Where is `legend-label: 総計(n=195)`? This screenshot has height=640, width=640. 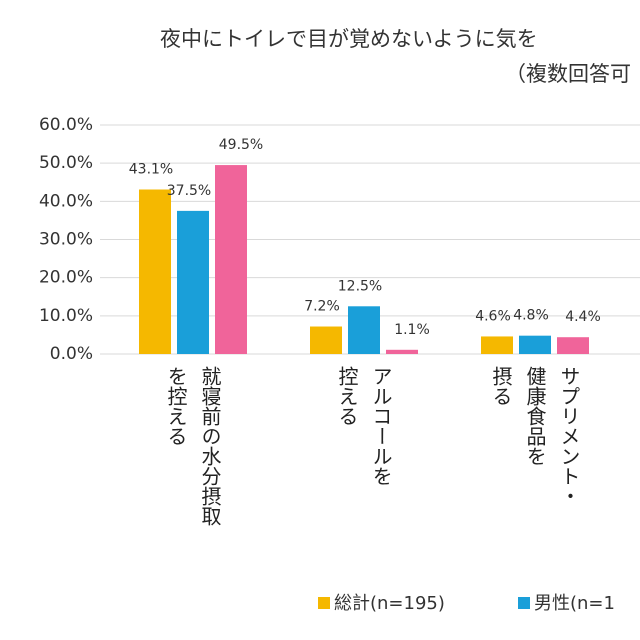
legend-label: 総計(n=195) is located at coordinates (389, 603).